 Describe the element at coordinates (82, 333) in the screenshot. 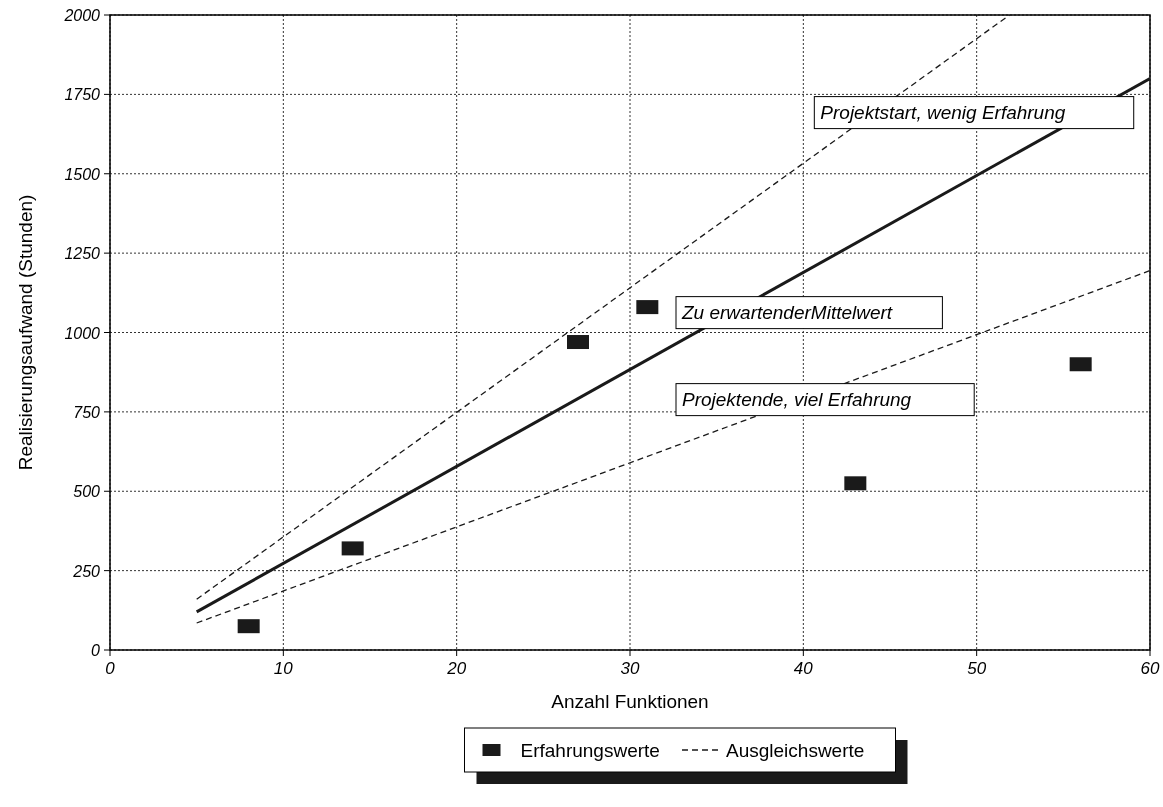

I see `y-tick-label: 1000` at that location.